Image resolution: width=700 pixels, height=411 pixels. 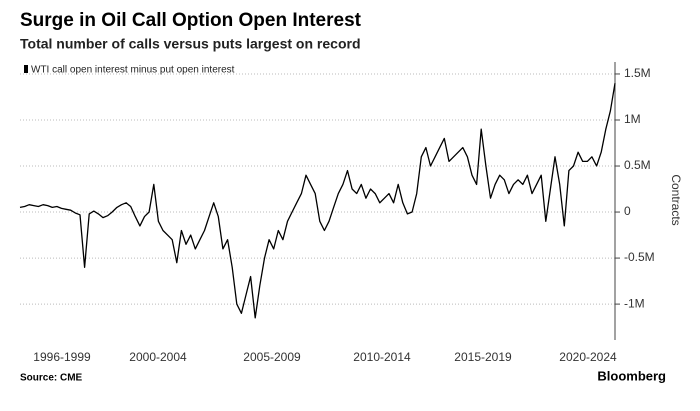 I want to click on y-tick-label: 1.5M, so click(x=637, y=73).